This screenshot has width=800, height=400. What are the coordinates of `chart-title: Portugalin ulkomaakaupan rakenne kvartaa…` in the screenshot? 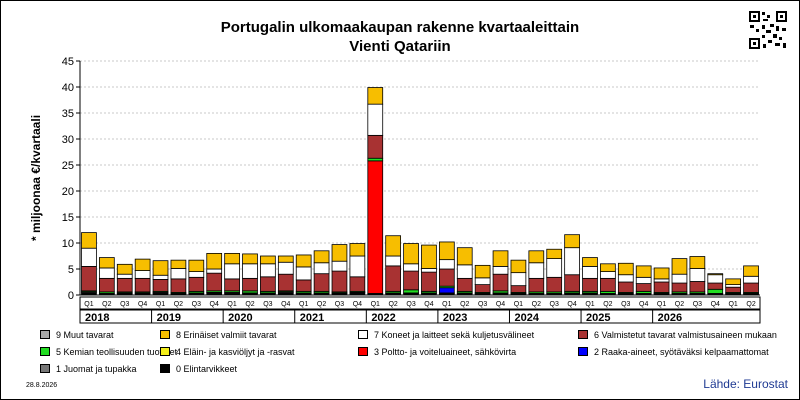 It's located at (400, 37).